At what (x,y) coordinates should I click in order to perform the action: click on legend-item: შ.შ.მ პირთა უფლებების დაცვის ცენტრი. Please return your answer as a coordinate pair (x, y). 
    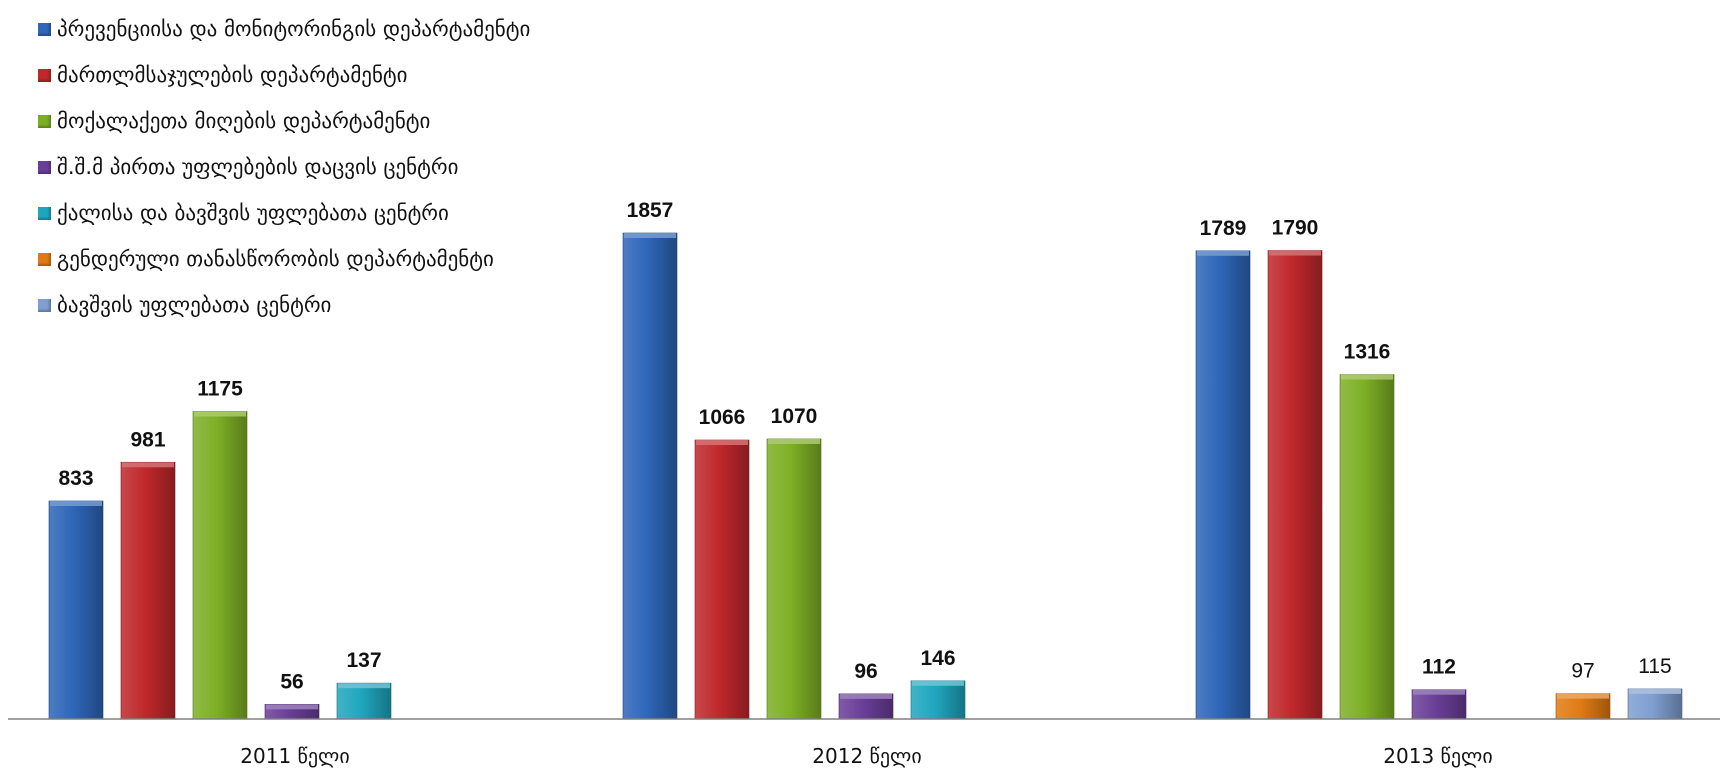
    Looking at the image, I should click on (284, 167).